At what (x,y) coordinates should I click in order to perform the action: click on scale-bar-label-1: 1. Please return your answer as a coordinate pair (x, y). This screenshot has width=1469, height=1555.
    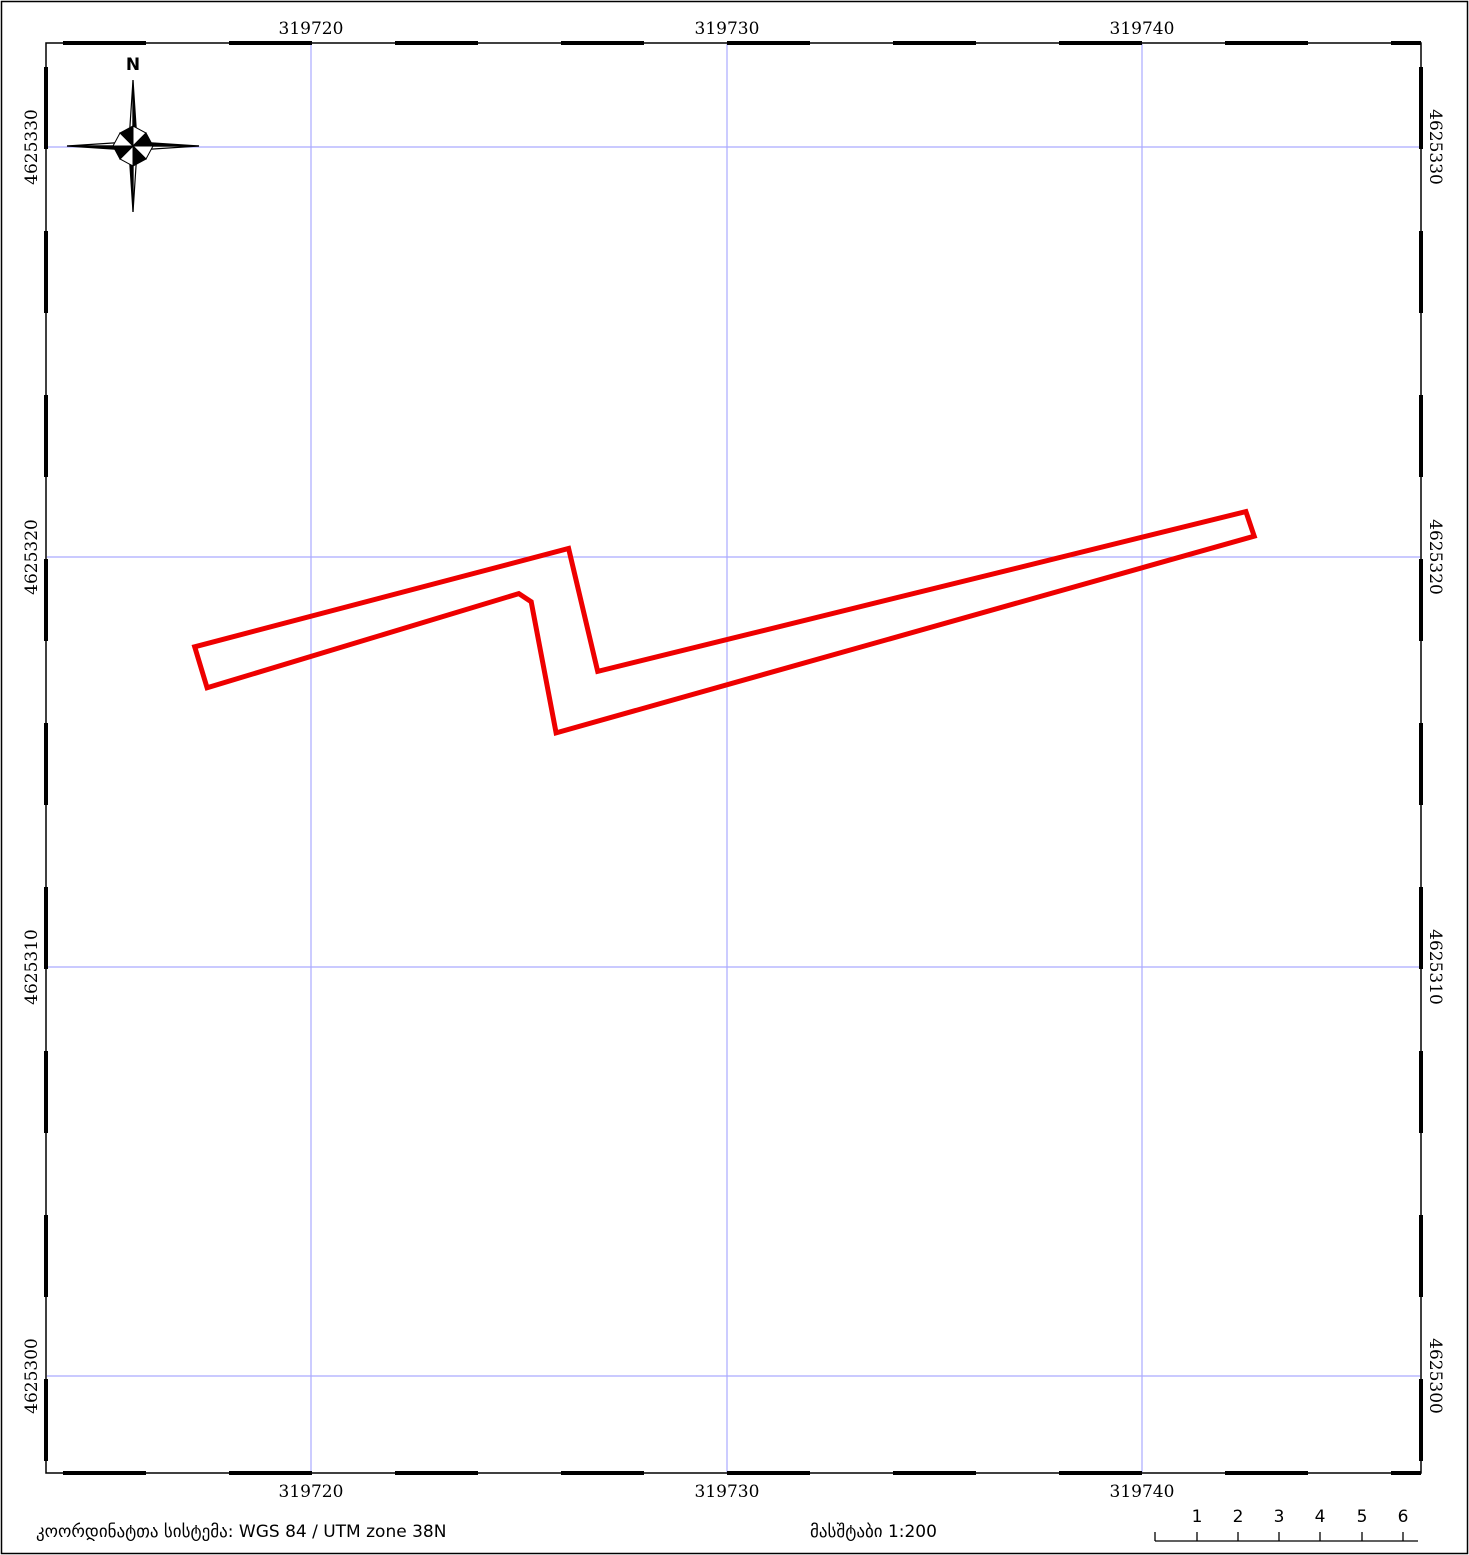
    Looking at the image, I should click on (1197, 1517).